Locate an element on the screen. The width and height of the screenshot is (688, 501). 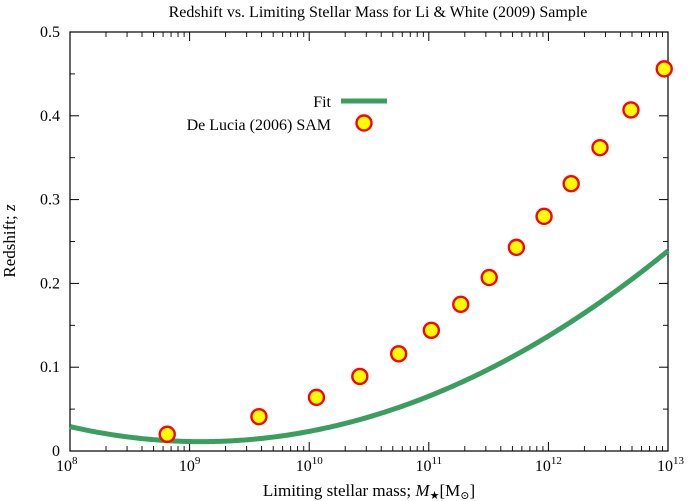
x-tick-label-exponent: 12 is located at coordinates (556, 461).